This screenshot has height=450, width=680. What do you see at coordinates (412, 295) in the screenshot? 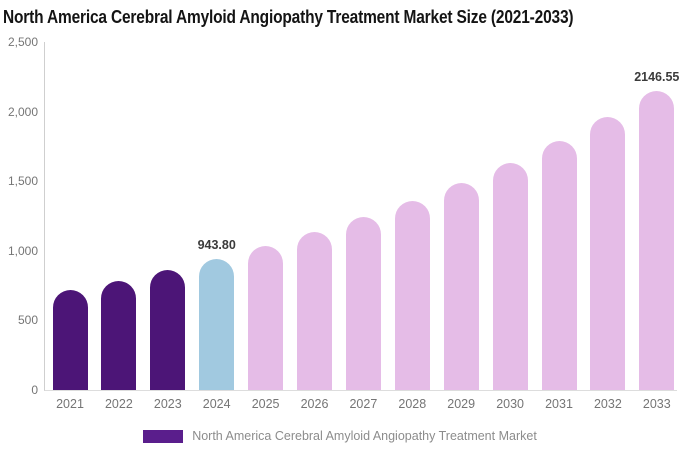
I see `bar-2028` at bounding box center [412, 295].